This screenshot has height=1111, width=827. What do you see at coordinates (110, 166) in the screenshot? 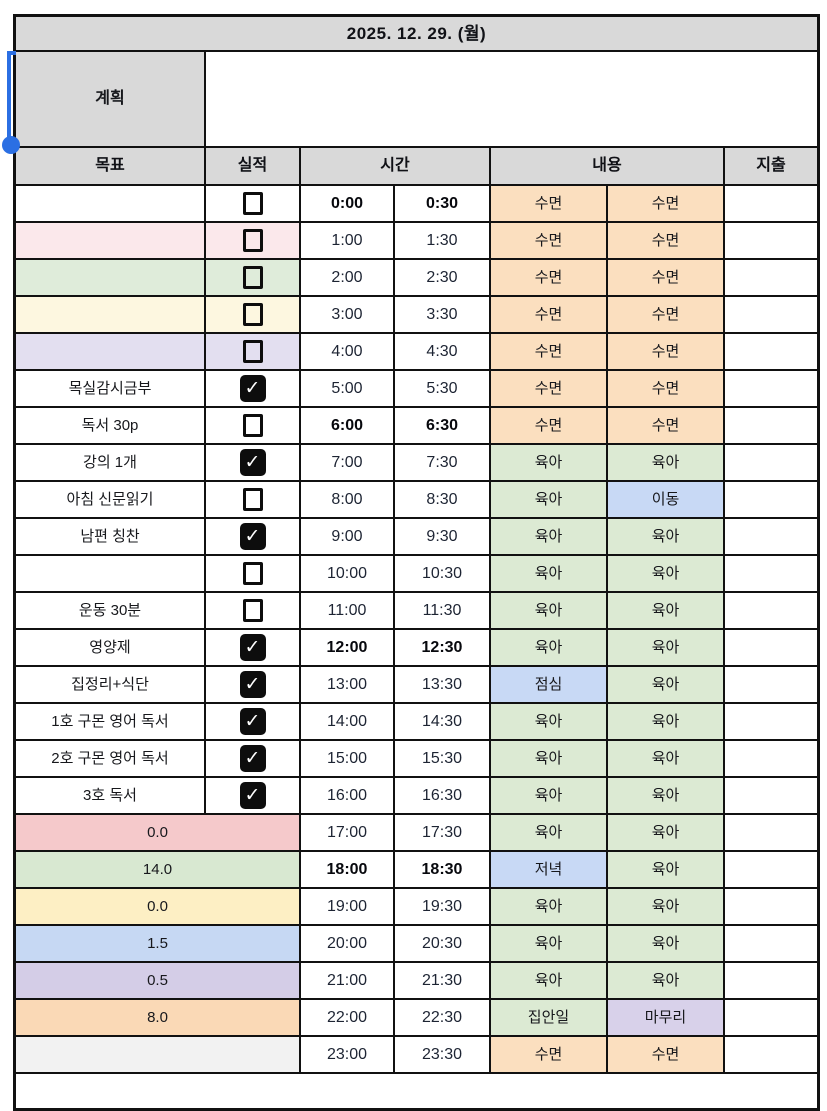
I see `col-header-goal: 목표` at bounding box center [110, 166].